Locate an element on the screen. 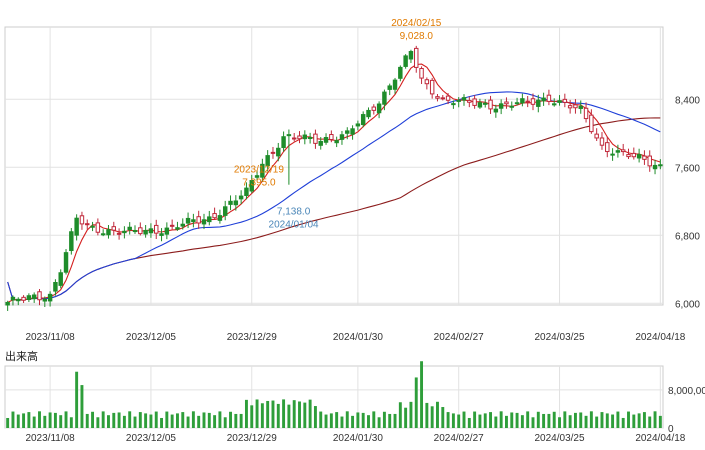  volume-x-tick-label: 2024/02/27 is located at coordinates (459, 438).